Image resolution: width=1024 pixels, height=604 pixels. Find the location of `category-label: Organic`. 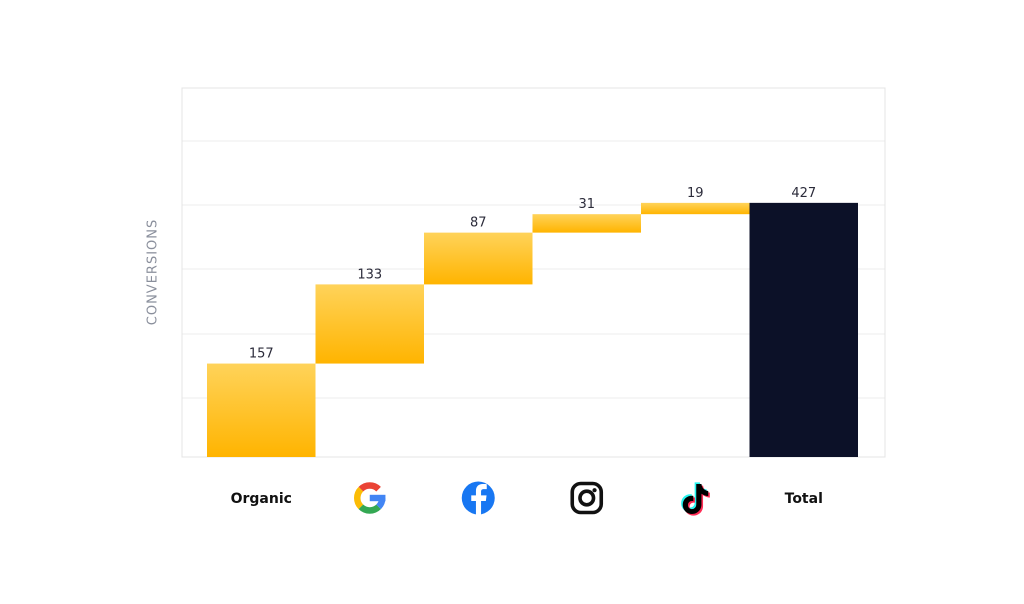

category-label: Organic is located at coordinates (261, 499).